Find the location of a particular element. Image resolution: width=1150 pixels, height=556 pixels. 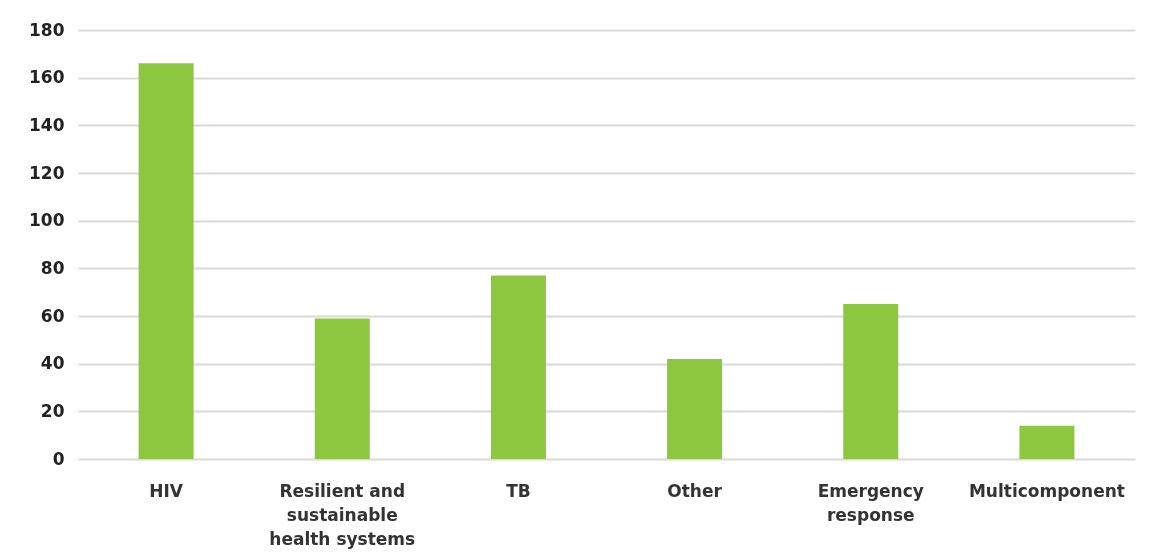

x-tick-label: Resilient and sustainable health systems is located at coordinates (342, 514).